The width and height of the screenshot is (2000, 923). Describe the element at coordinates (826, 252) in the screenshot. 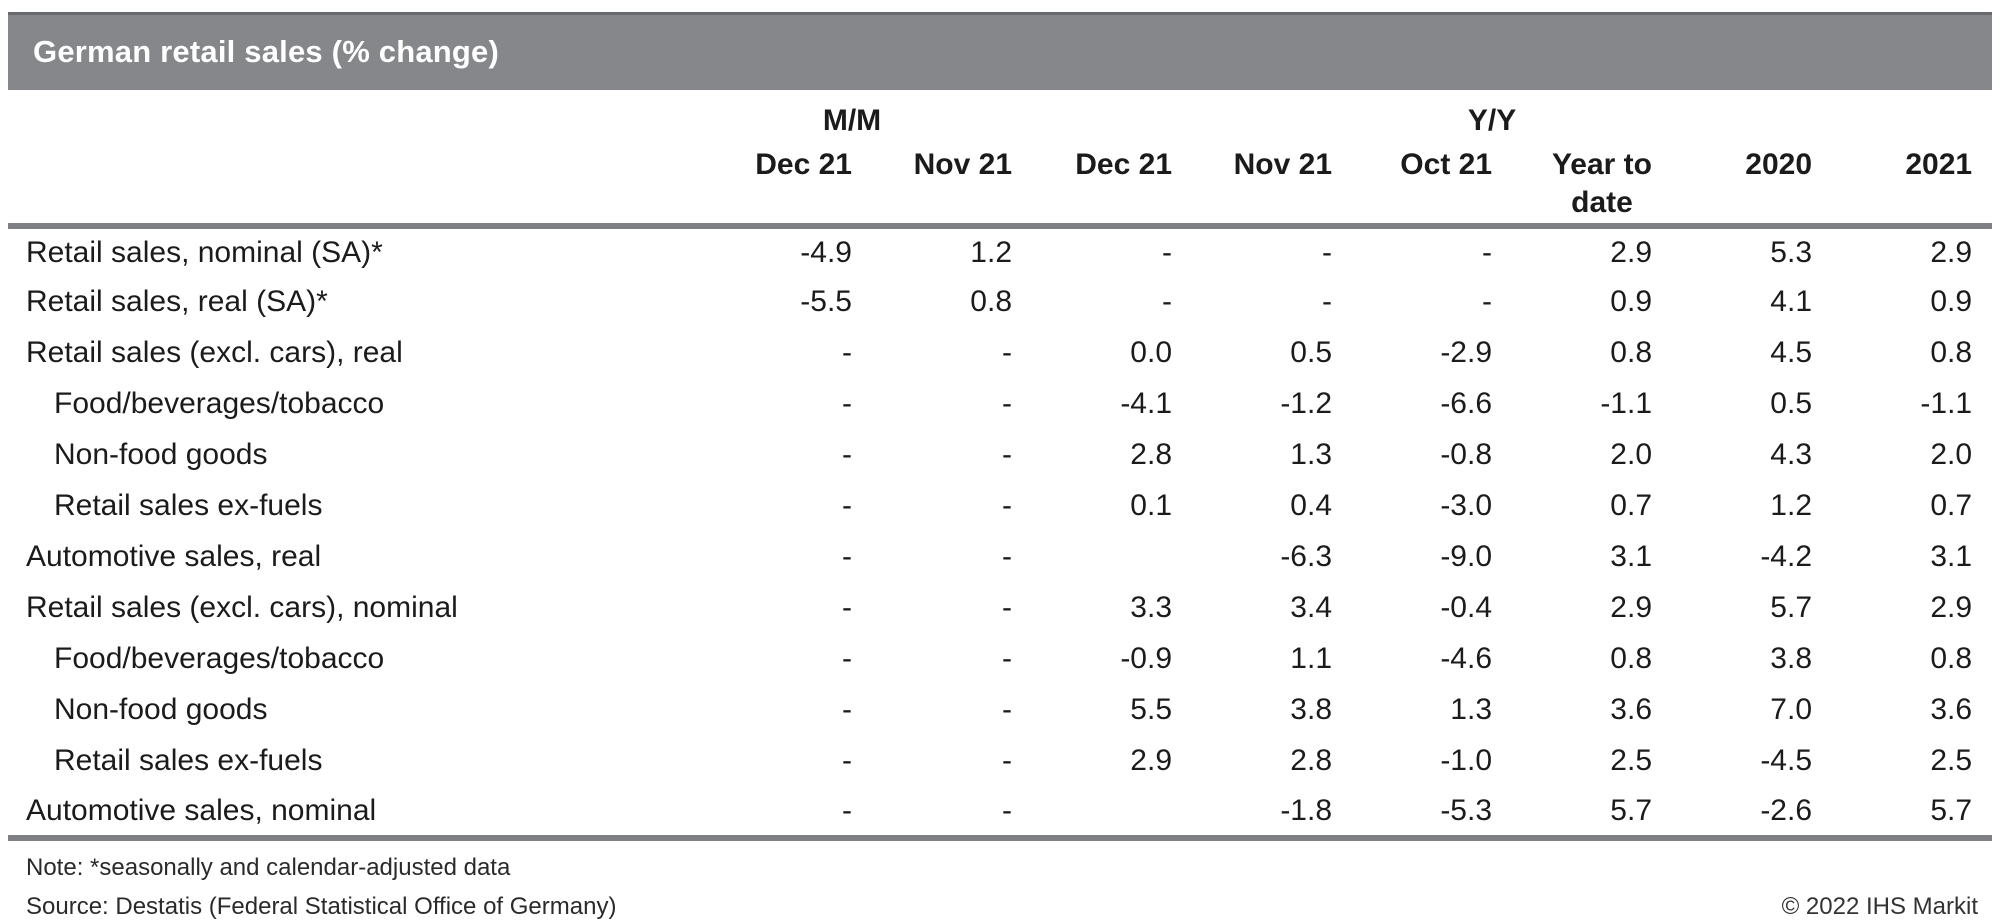

I see `value-cell: -4.9` at that location.